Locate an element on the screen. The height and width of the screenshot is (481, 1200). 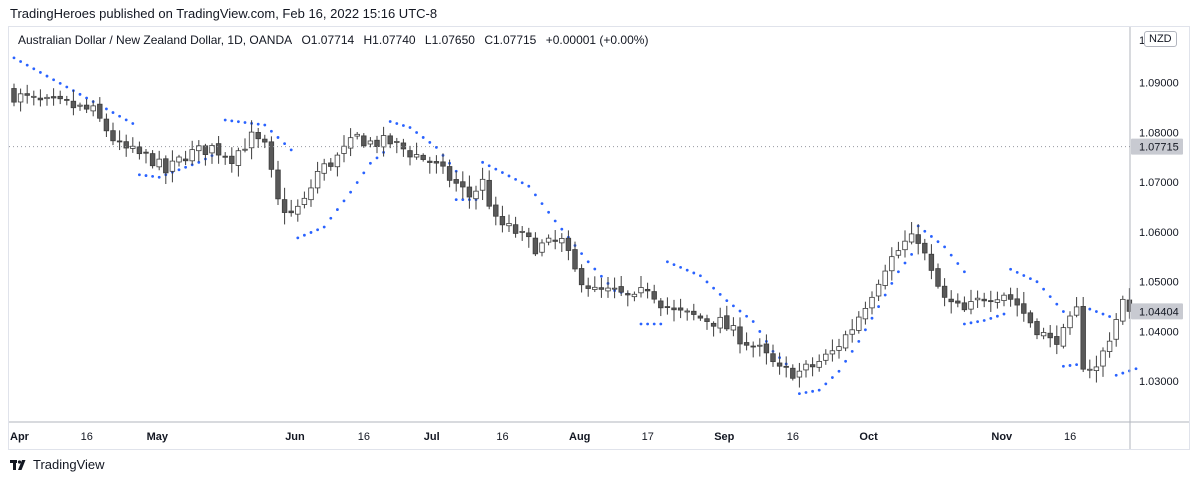
legend-close: C1.07715 is located at coordinates (510, 40).